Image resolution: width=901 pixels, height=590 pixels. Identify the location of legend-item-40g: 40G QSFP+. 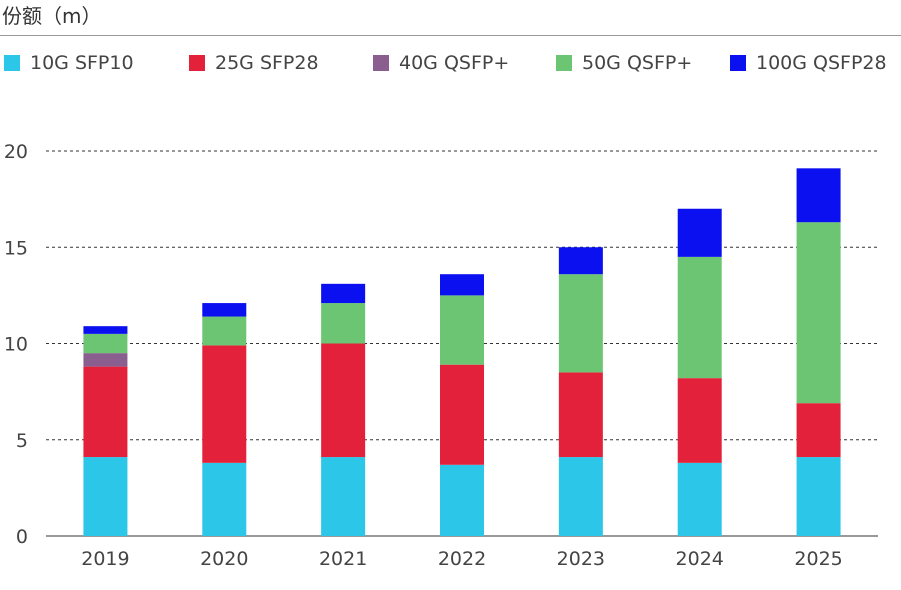
(441, 63).